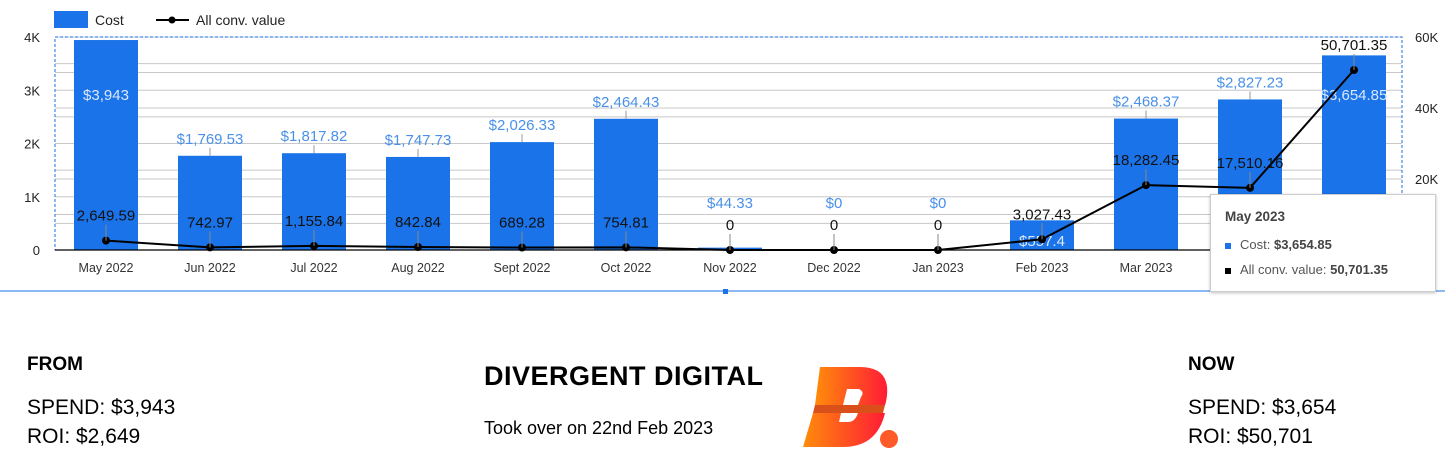  I want to click on now-roi: ROI: $50,701, so click(1250, 436).